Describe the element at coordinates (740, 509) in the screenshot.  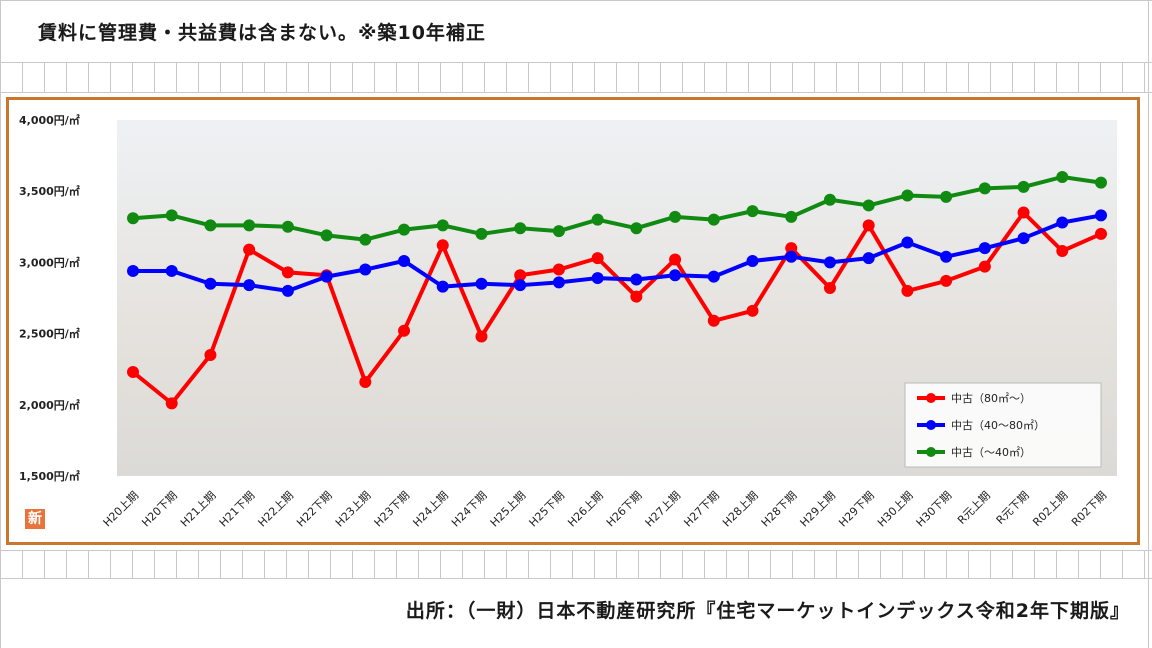
I see `x-tick-label: H28上期` at that location.